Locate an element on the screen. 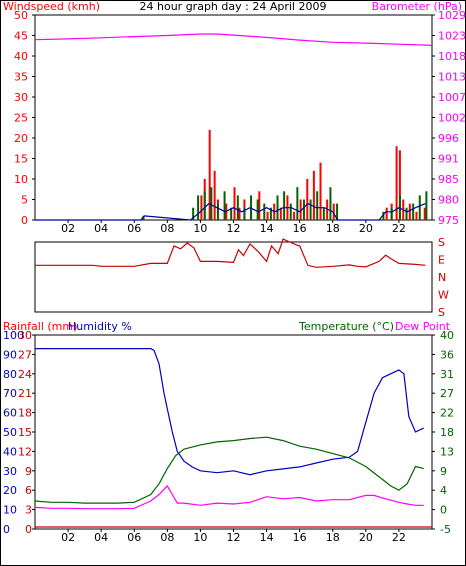 The image size is (466, 566). temperature-tick-label: 4 is located at coordinates (443, 490).